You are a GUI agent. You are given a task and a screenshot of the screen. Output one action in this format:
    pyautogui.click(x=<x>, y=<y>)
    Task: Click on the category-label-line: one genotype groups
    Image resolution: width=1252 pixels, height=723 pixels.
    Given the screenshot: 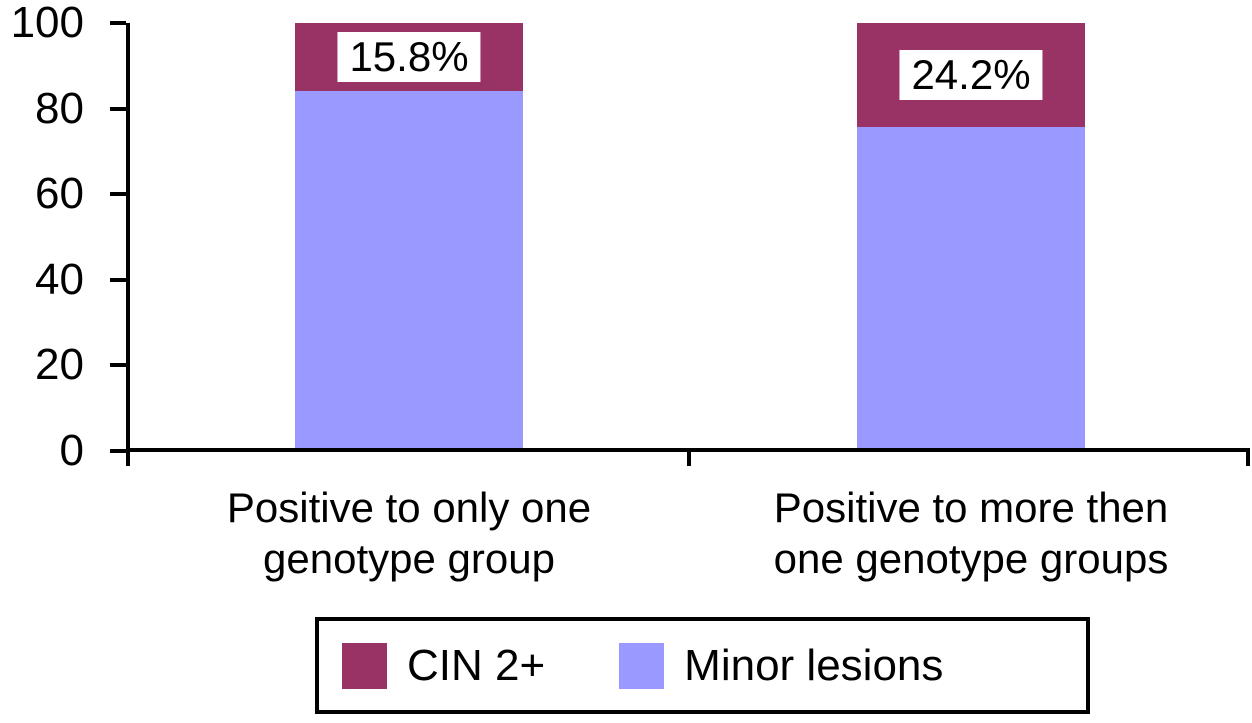 What is the action you would take?
    pyautogui.click(x=971, y=558)
    